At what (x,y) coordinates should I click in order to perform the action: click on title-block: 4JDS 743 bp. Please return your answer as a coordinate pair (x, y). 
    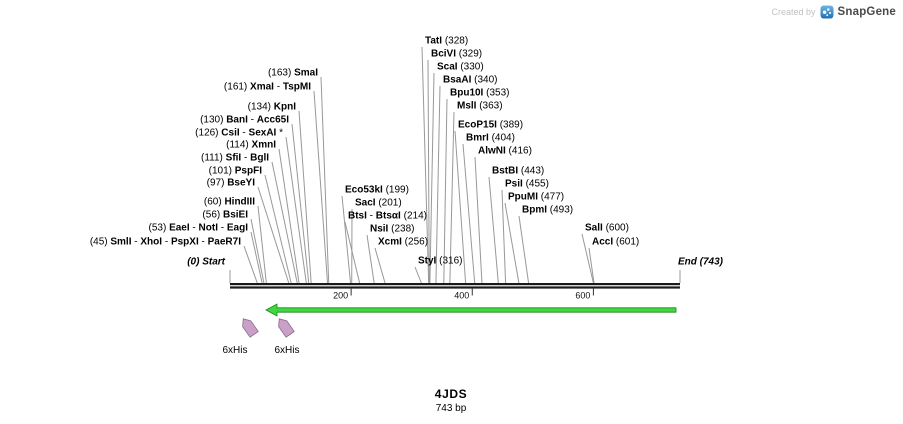
    Looking at the image, I should click on (451, 400).